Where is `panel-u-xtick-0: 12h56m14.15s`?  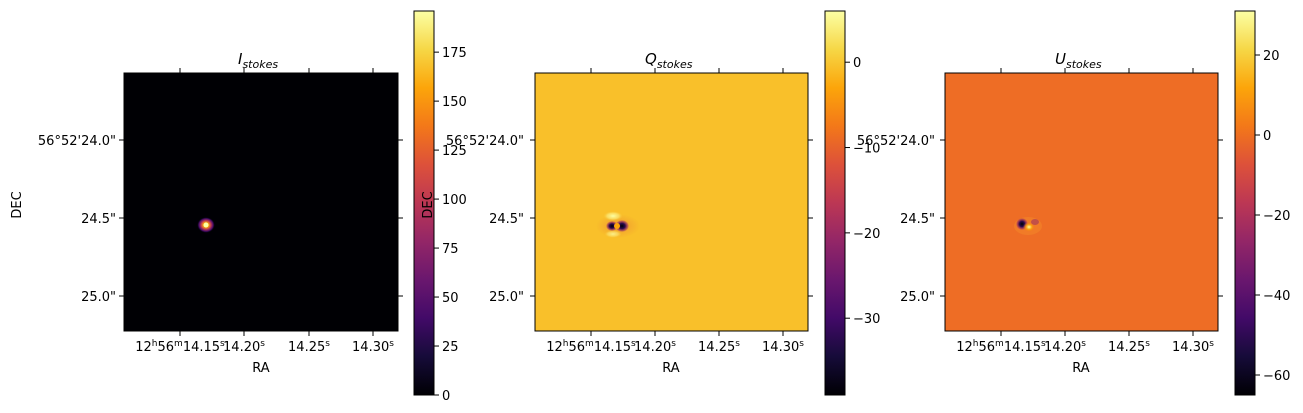
panel-u-xtick-0: 12h56m14.15s is located at coordinates (1001, 347).